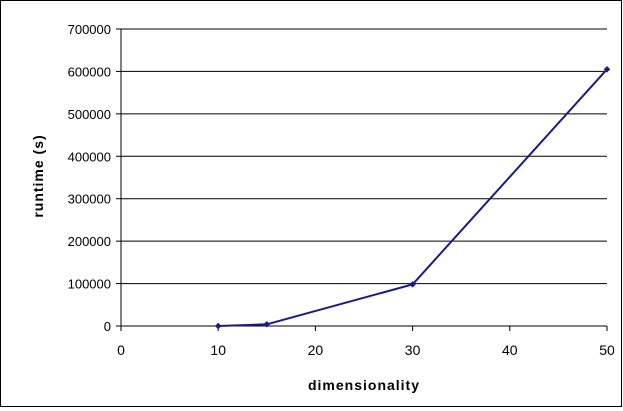 This screenshot has width=623, height=411. Describe the element at coordinates (364, 385) in the screenshot. I see `x-axis-title: dimensionality` at that location.